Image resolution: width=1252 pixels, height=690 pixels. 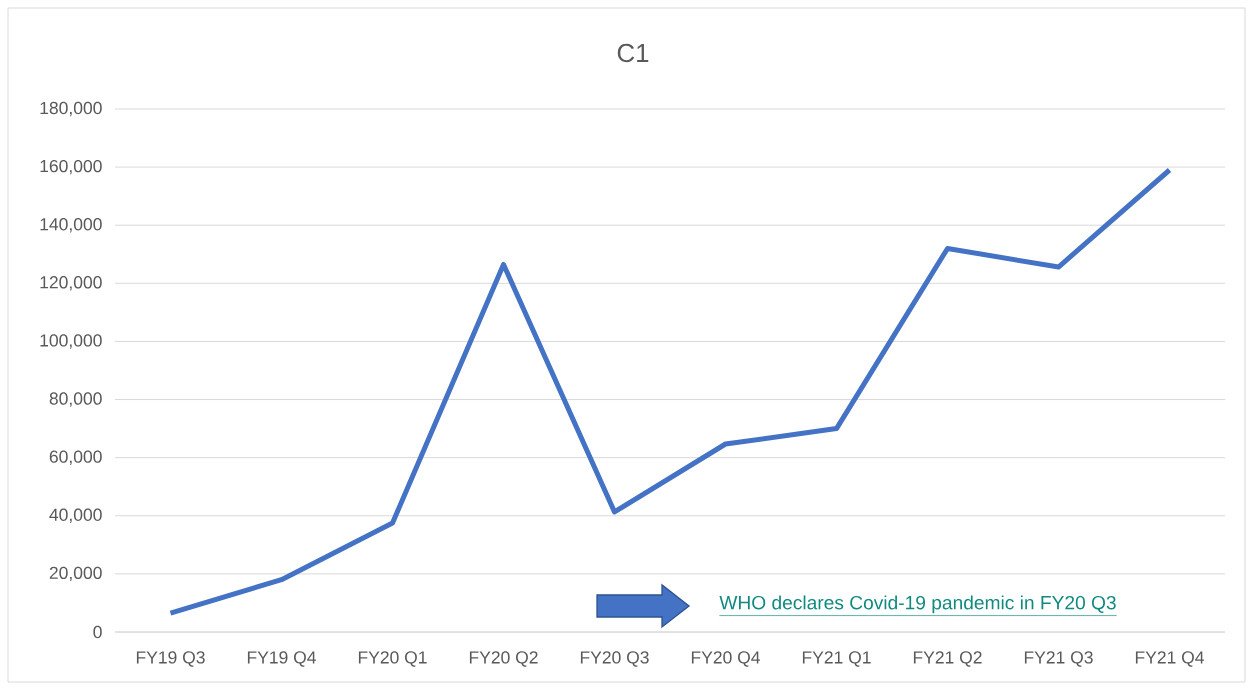 What do you see at coordinates (1058, 659) in the screenshot?
I see `x-tick-label: FY21 Q3` at bounding box center [1058, 659].